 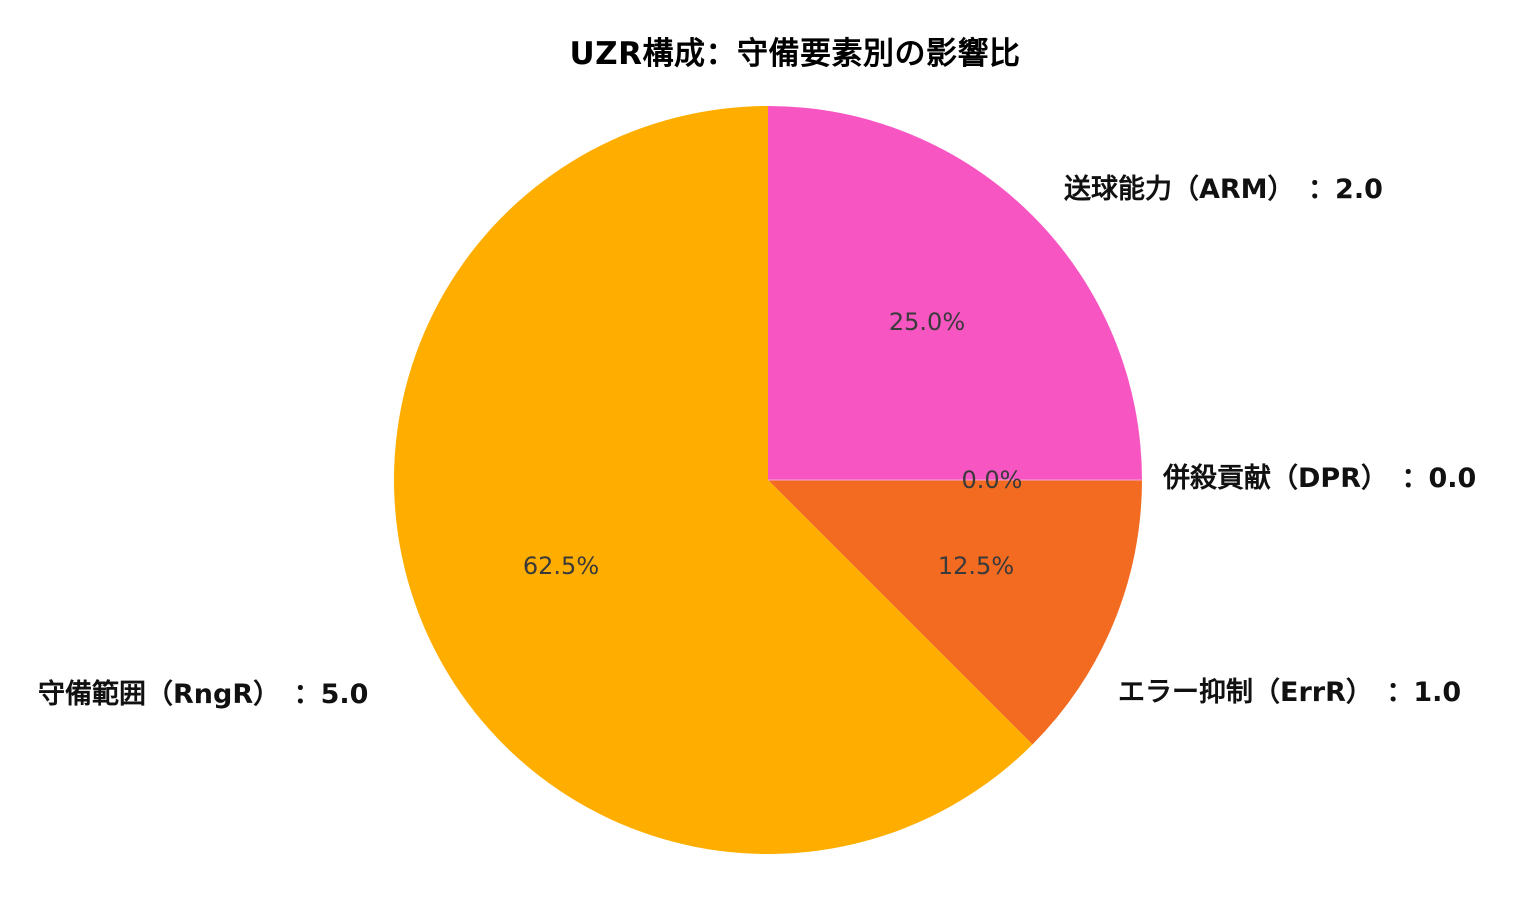 I want to click on outer-label-rngr: 守備範囲（RngR） ：5.0, so click(x=203, y=694).